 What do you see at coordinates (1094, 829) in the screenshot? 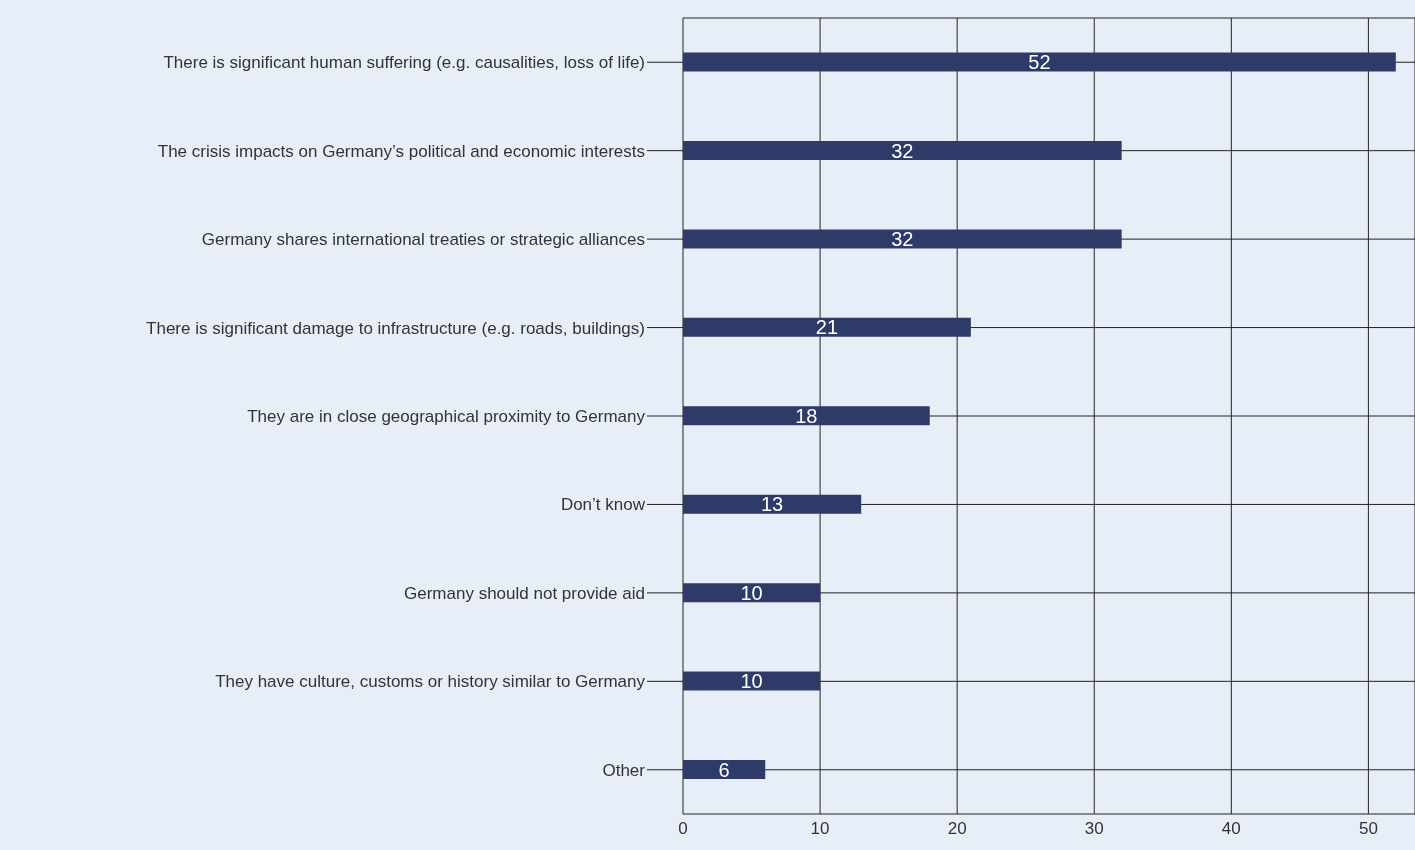
I see `x-tick-label: 30` at bounding box center [1094, 829].